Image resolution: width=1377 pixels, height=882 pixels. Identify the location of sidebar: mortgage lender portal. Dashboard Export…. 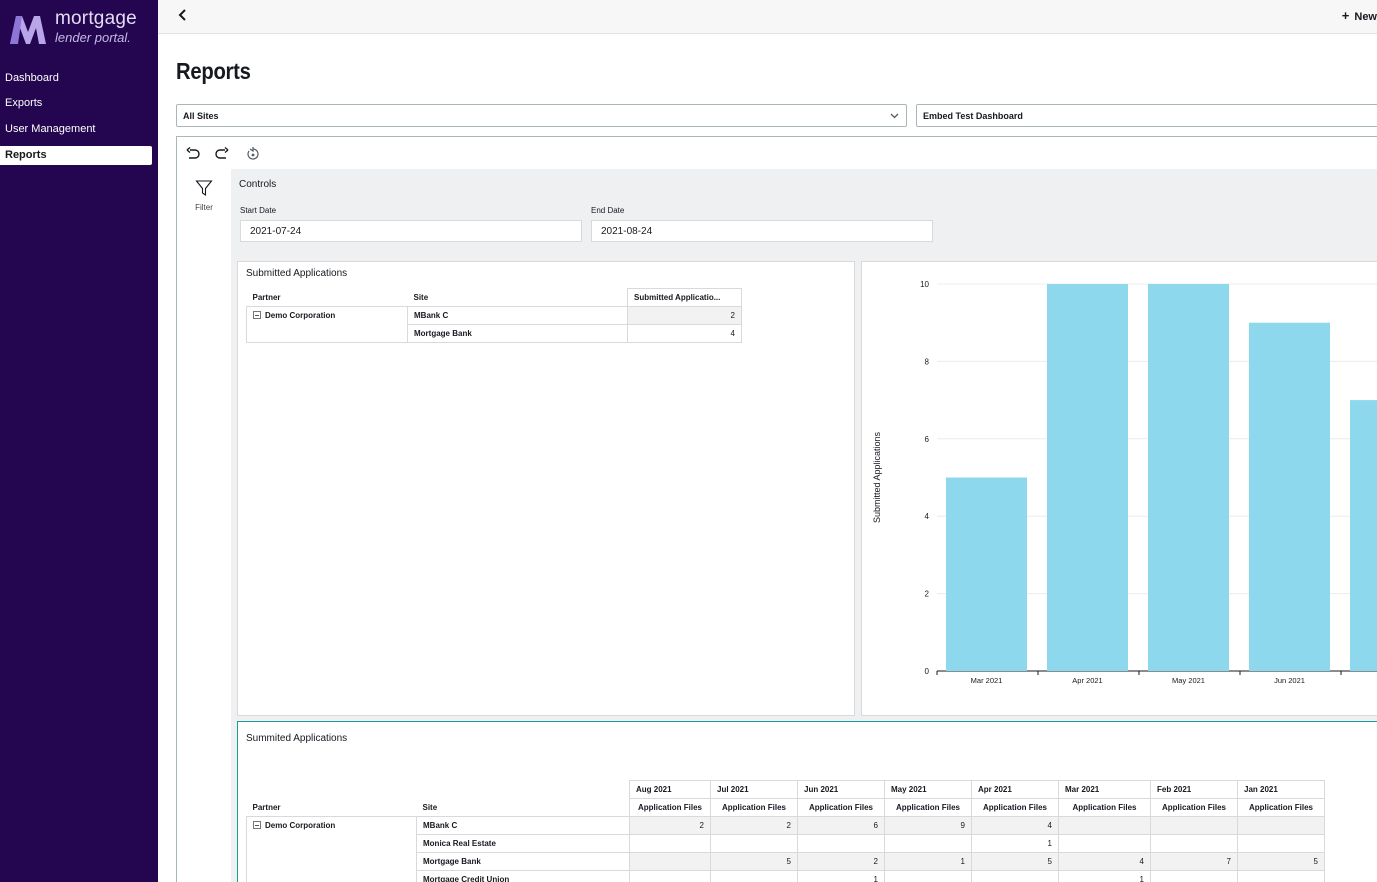
(79, 441).